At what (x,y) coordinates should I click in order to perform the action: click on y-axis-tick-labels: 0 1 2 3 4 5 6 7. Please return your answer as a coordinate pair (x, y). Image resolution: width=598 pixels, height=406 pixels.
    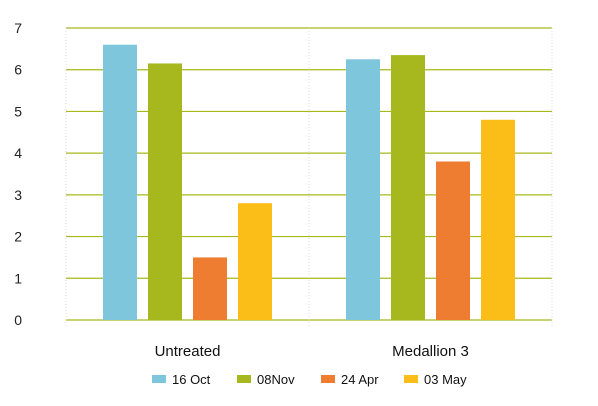
    Looking at the image, I should click on (18, 174).